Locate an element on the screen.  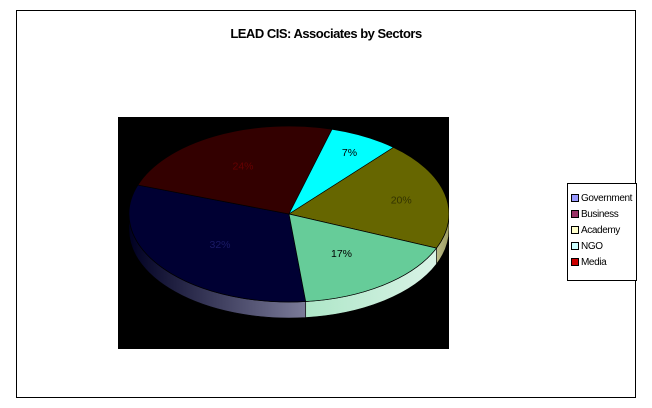
legend: Government Business Academy NGO Media is located at coordinates (602, 232).